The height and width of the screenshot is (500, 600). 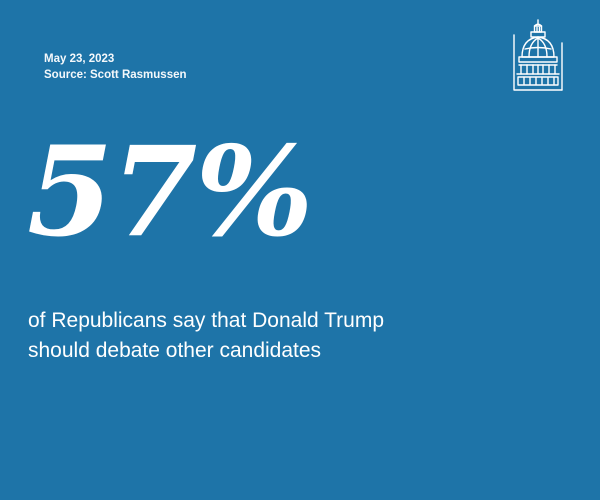 I want to click on meta-block: May 23, 2023 Source: Scott Rasmussen, so click(x=115, y=67).